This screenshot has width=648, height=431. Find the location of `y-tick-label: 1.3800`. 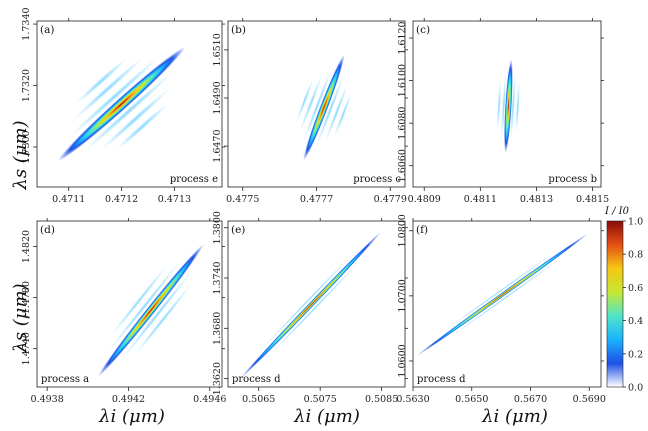

y-tick-label: 1.3800 is located at coordinates (217, 227).